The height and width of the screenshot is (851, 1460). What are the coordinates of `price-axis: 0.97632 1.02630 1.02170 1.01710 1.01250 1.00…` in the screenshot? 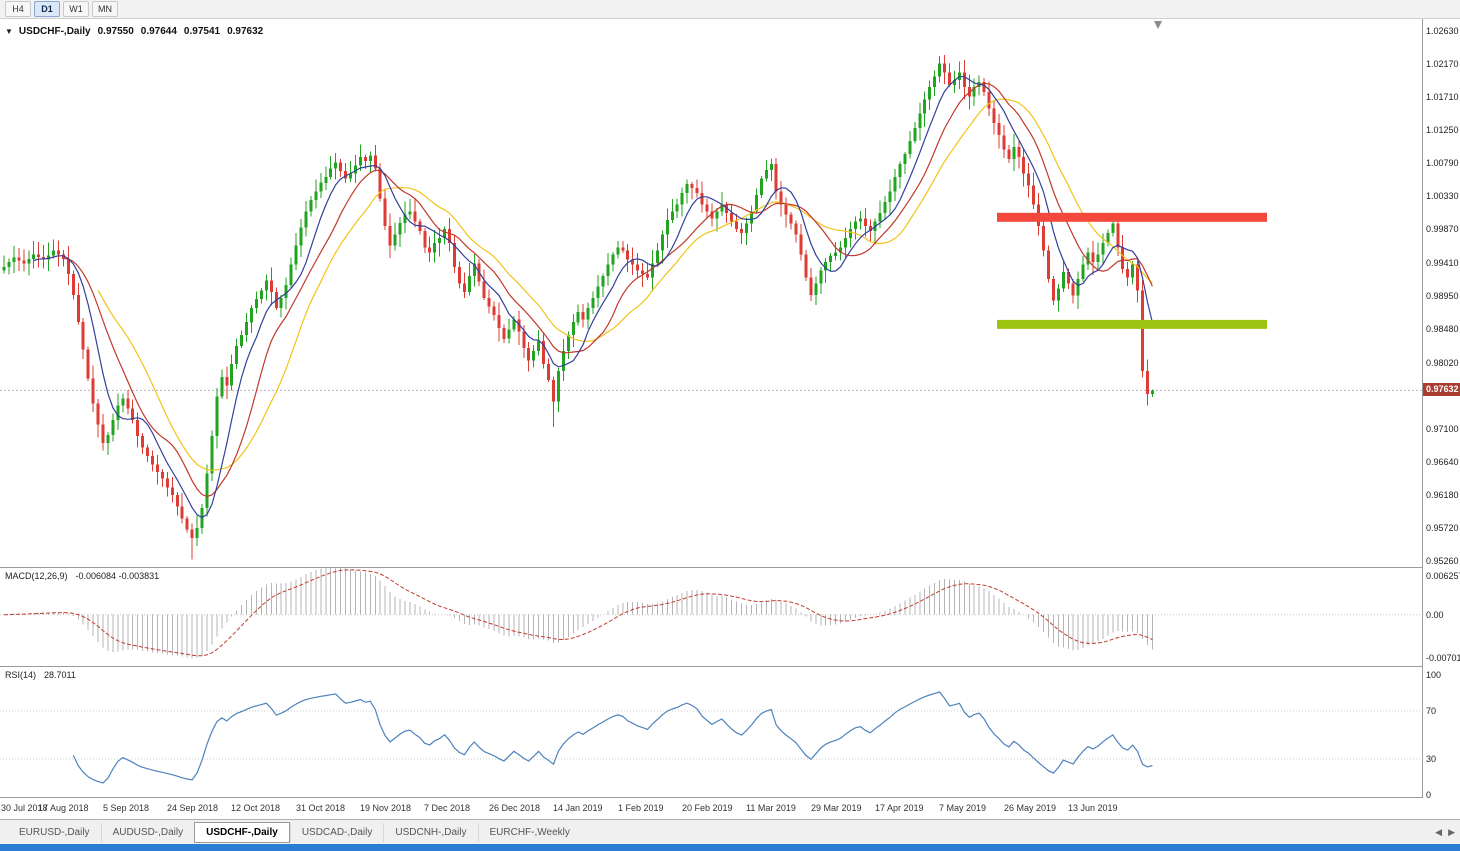 It's located at (1441, 409).